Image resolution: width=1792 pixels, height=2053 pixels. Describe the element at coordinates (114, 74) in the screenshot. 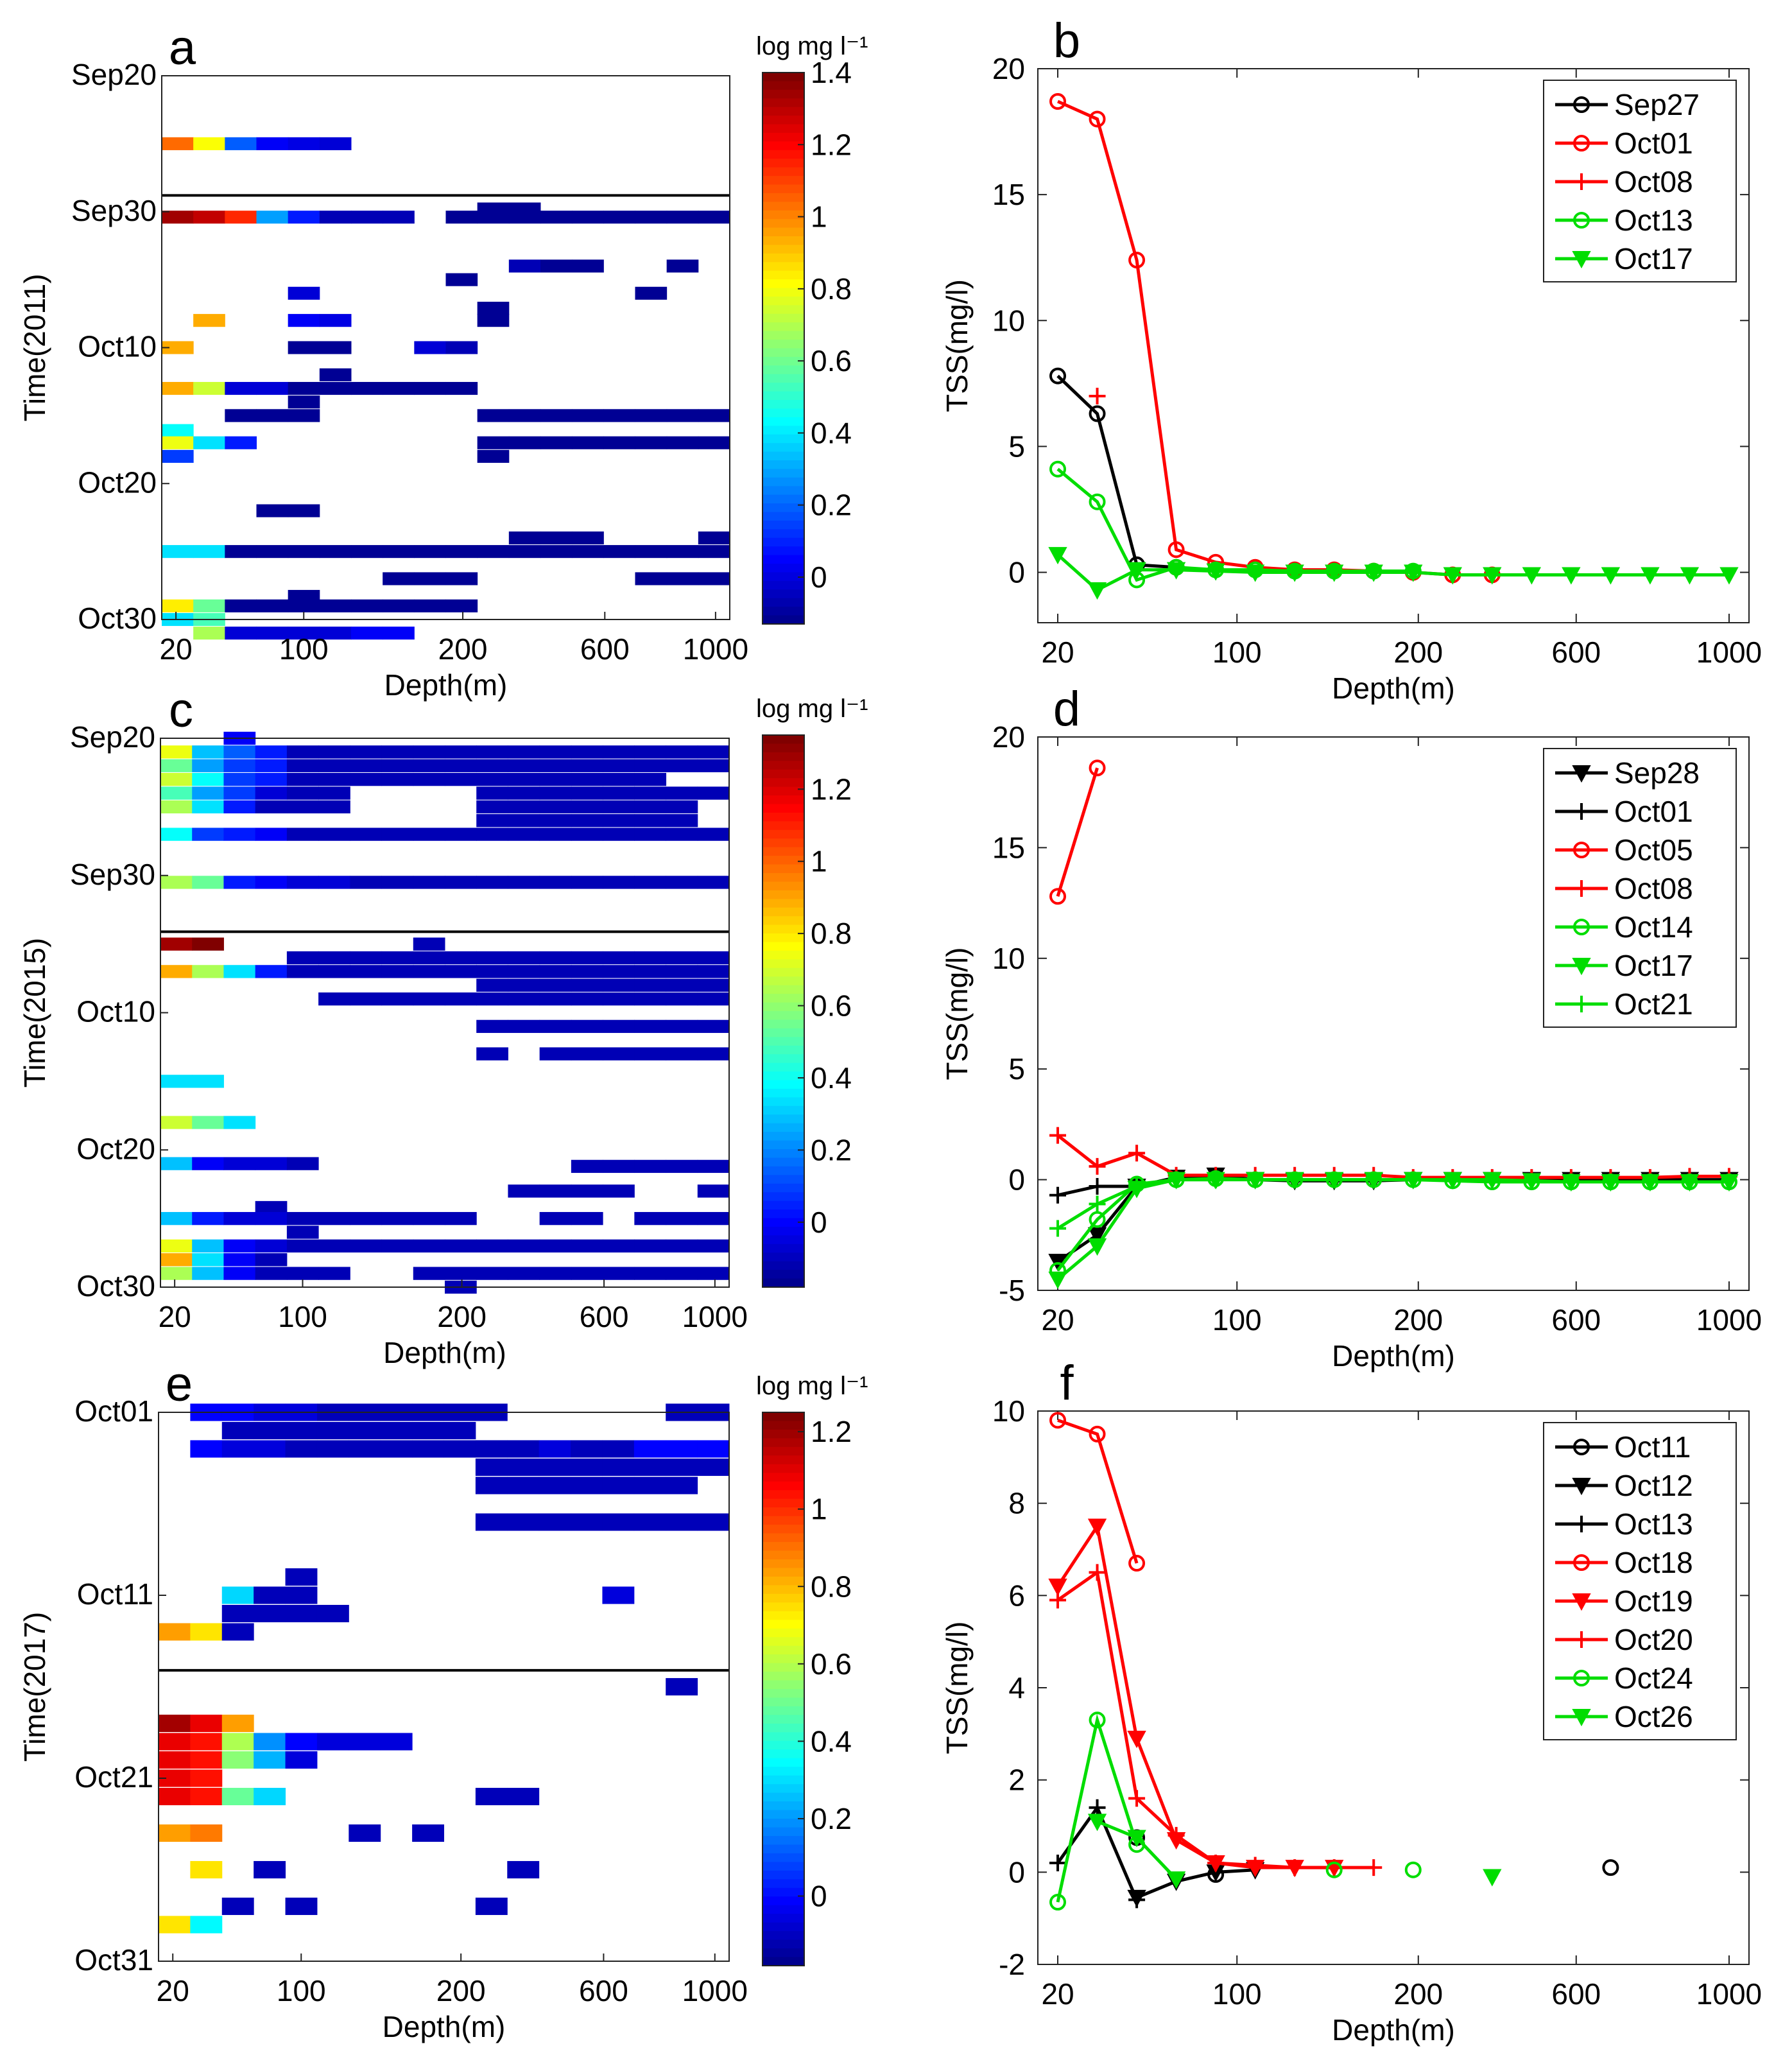

I see `y-tick-label: Sep20` at that location.